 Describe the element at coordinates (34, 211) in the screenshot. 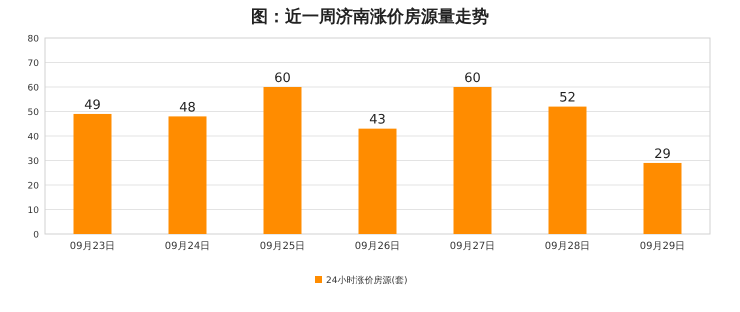

I see `y-tick-label: 10` at that location.